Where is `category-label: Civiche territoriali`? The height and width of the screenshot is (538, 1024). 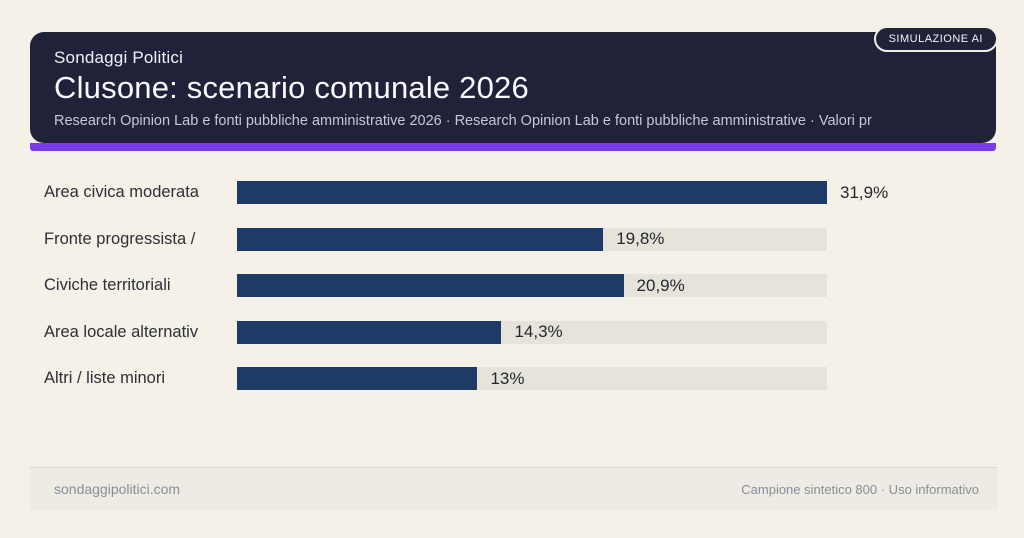 category-label: Civiche territoriali is located at coordinates (107, 285).